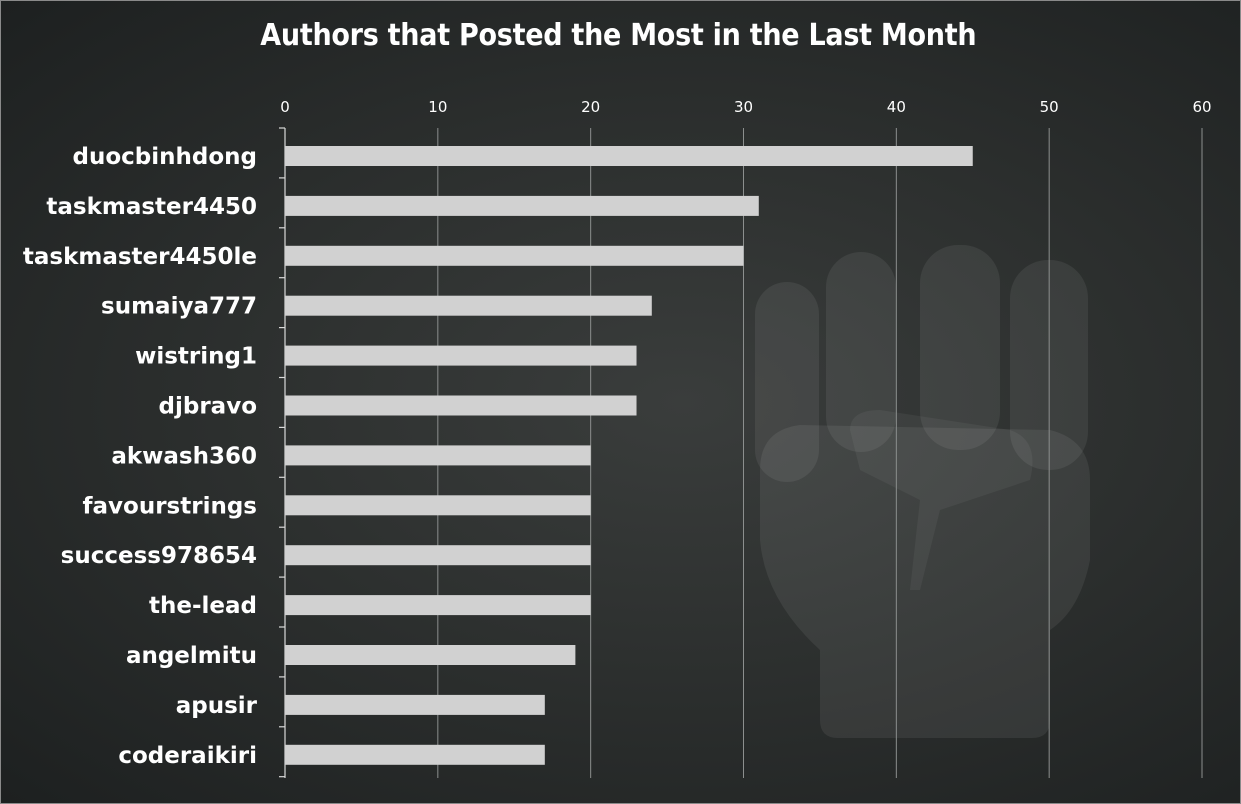 Image resolution: width=1241 pixels, height=804 pixels. Describe the element at coordinates (438, 605) in the screenshot. I see `bar-the-lead` at that location.